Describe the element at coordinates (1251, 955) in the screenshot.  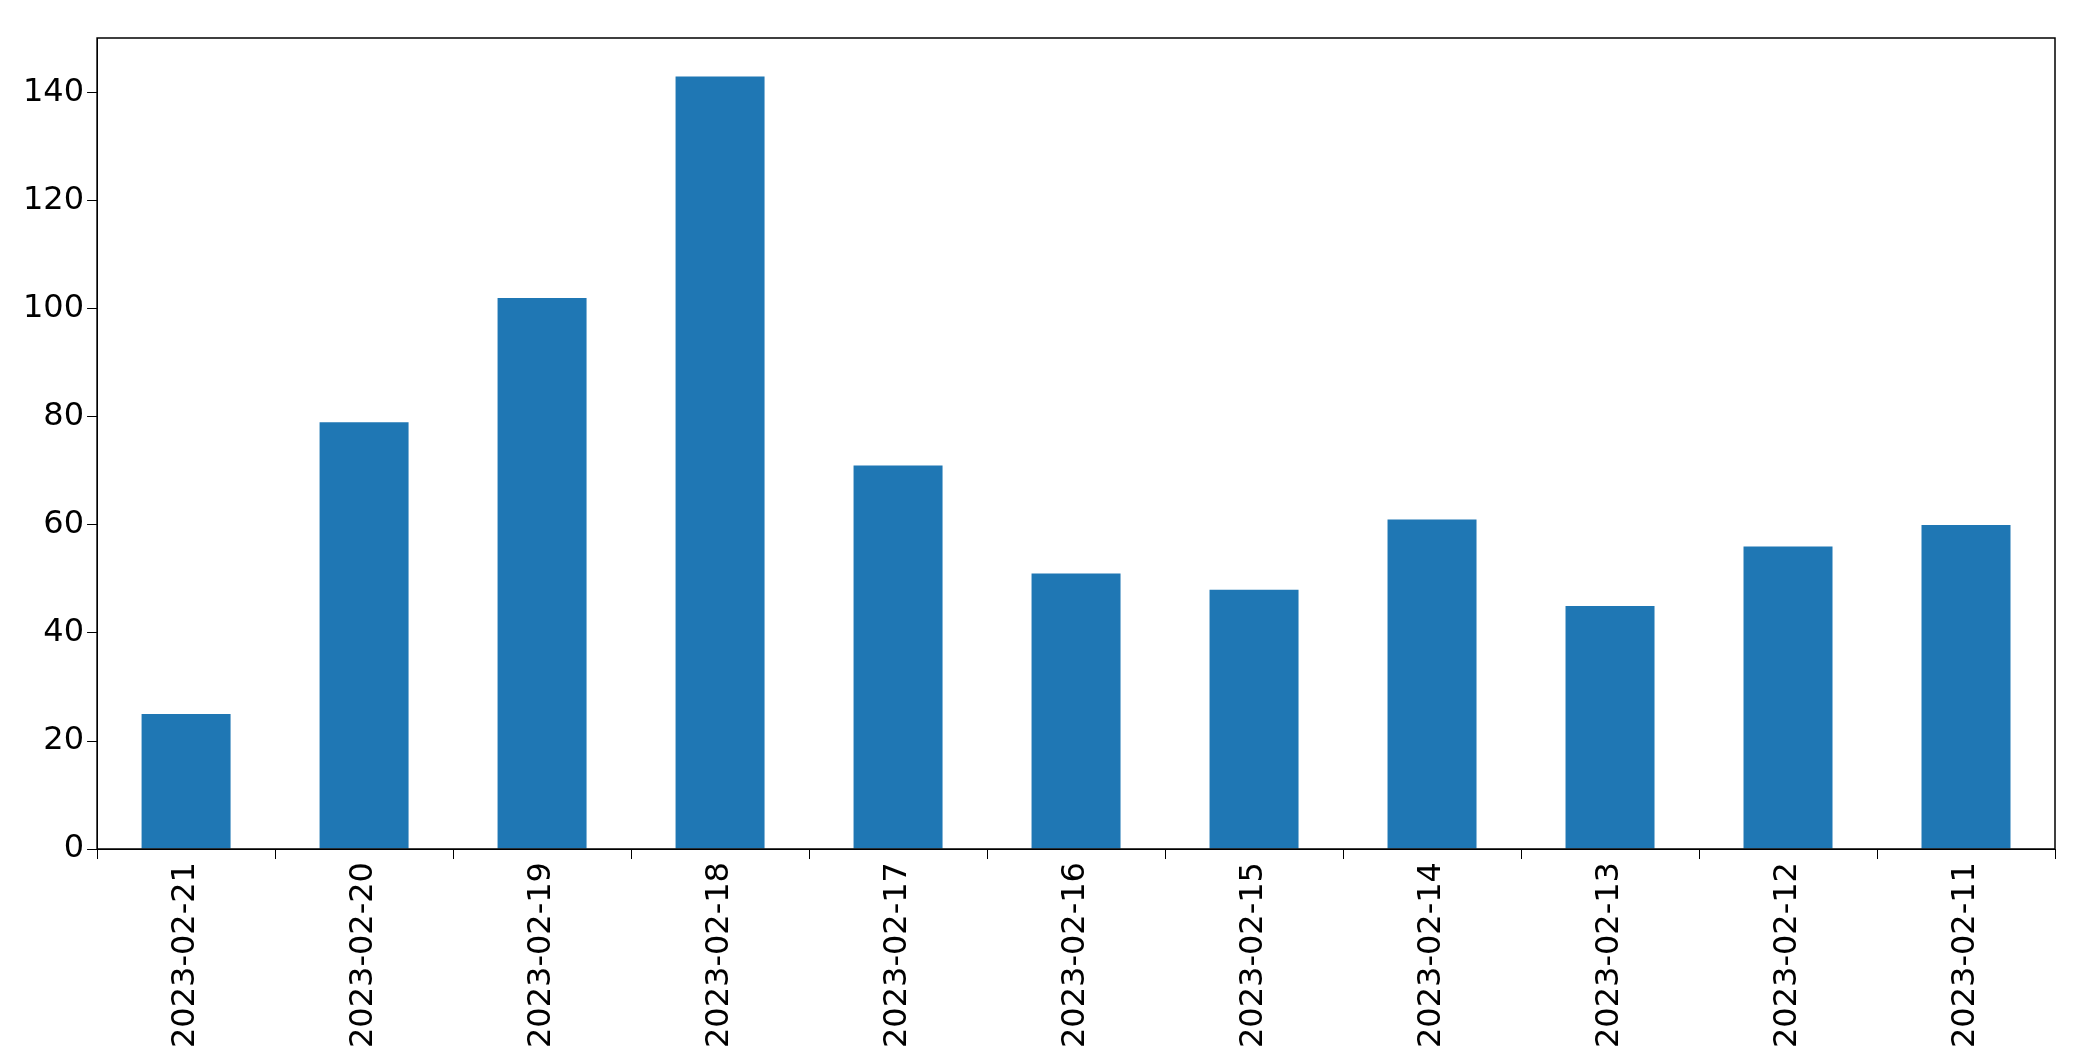
I see `x-tick-label: 2023-02-15` at that location.